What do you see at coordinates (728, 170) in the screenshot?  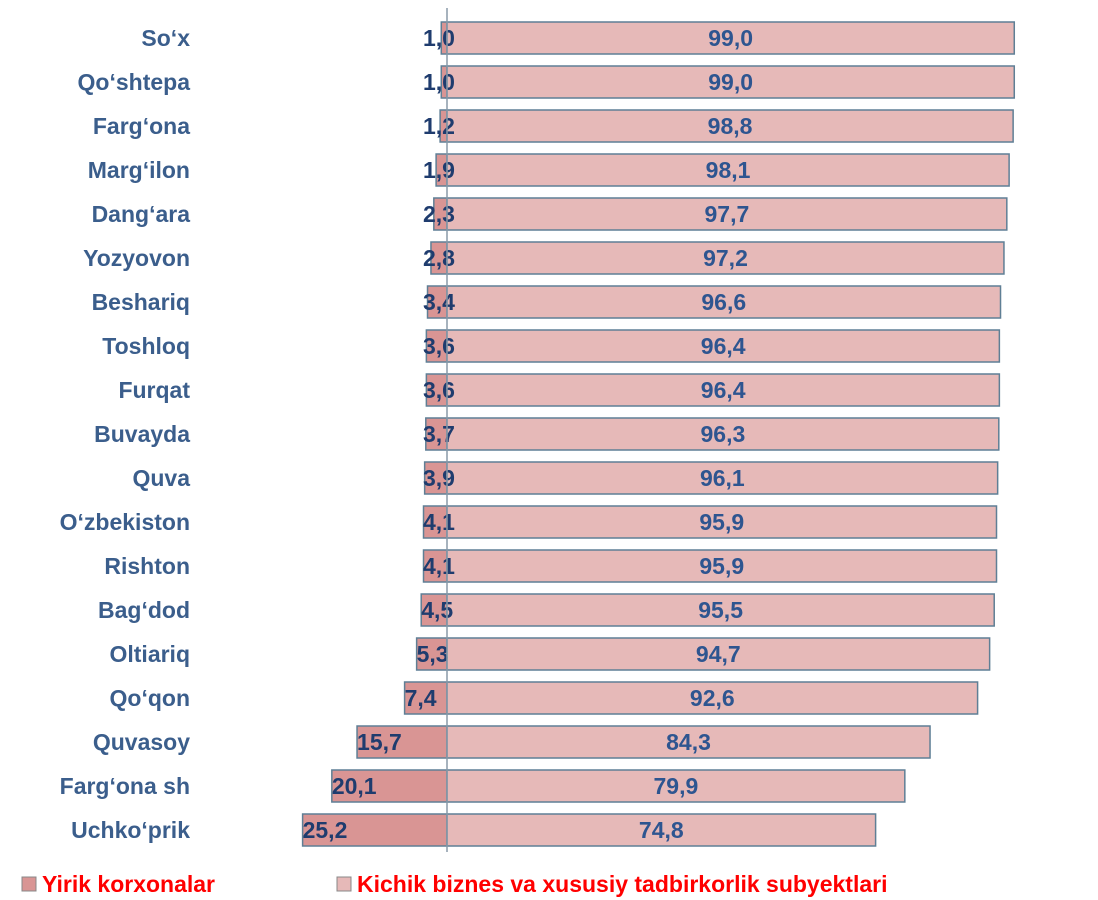 I see `value-label-right: 98,1` at bounding box center [728, 170].